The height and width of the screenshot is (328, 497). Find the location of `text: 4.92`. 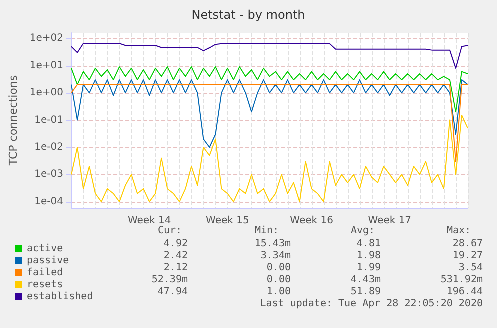

text: 4.92 is located at coordinates (176, 244).